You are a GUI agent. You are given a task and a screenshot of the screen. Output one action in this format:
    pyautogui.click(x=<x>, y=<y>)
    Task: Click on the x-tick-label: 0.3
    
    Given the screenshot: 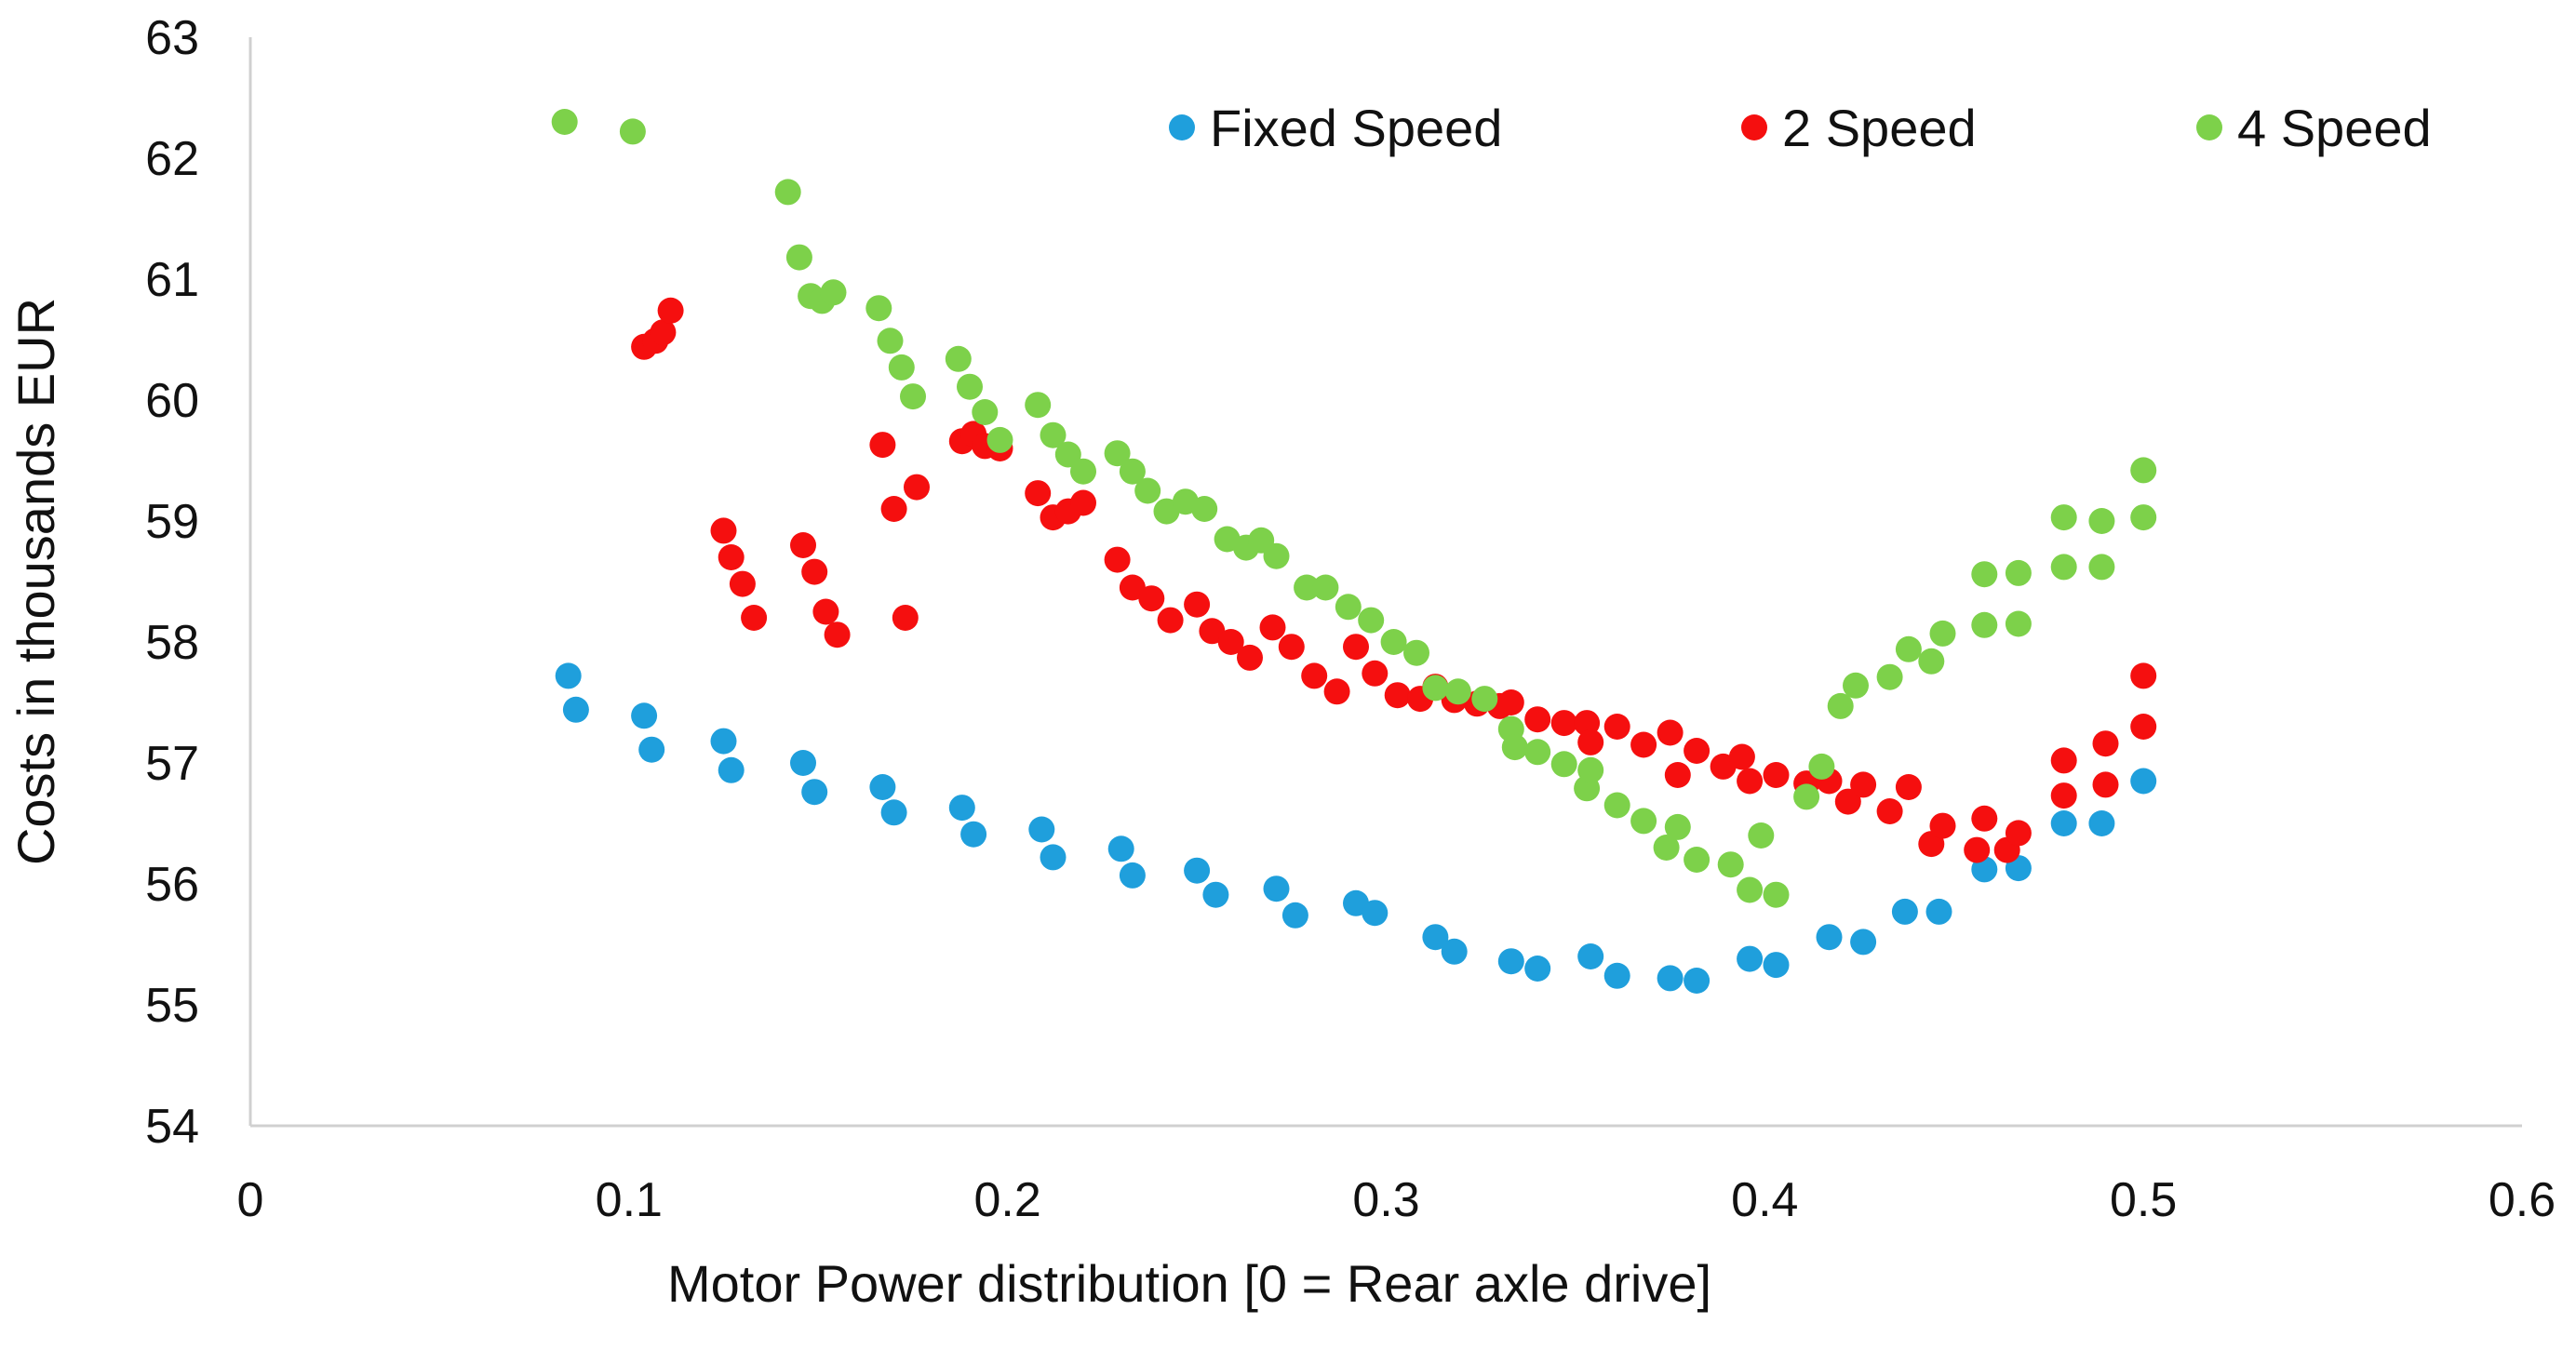 What is the action you would take?
    pyautogui.click(x=1385, y=1200)
    